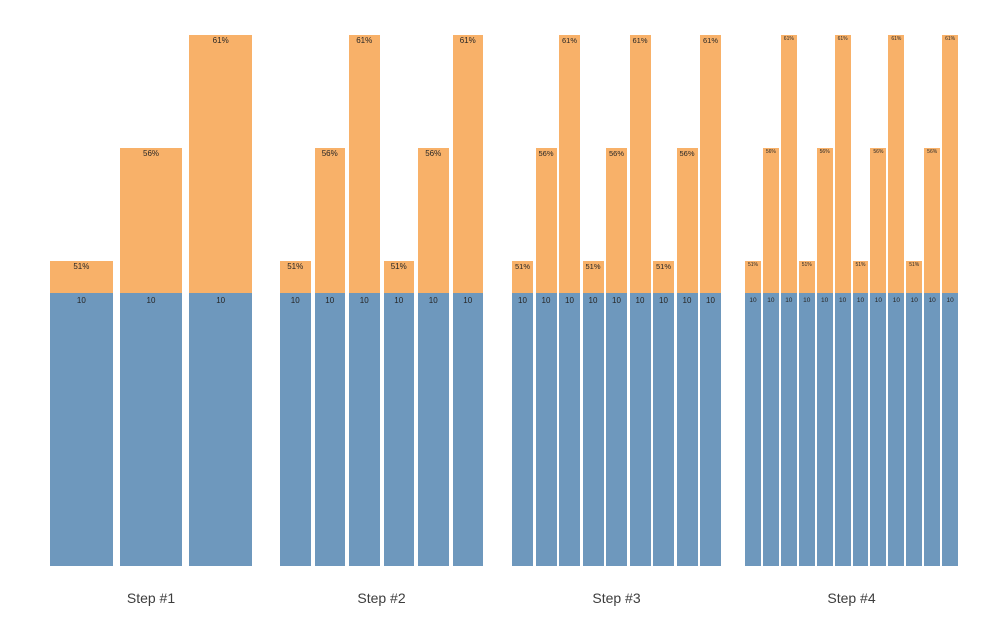 The image size is (1000, 618). I want to click on group-axis-label: Step #3, so click(616, 598).